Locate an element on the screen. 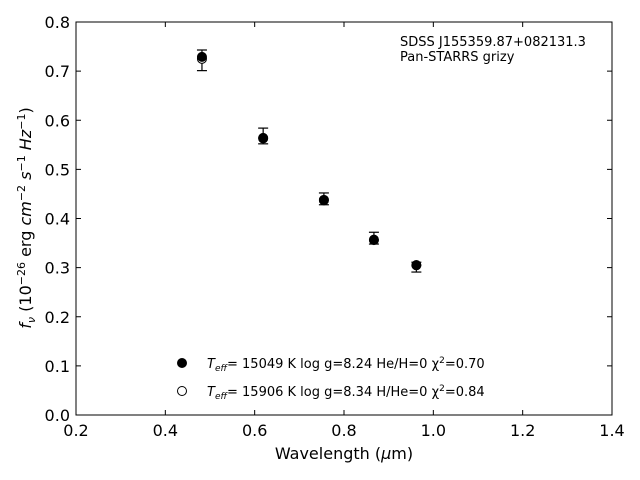  legend-label-filled: Teff= 15049 K log g=8.24 He/H=0 χ2=0.70 is located at coordinates (346, 365).